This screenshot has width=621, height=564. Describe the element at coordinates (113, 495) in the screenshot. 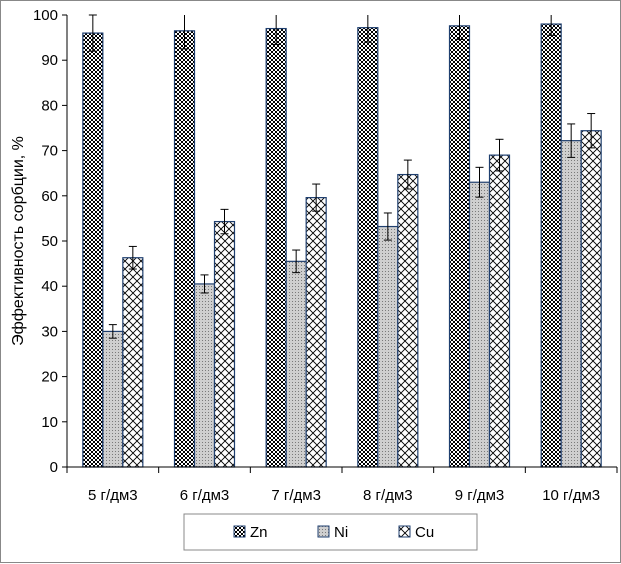

I see `x-tick-label: 5 г/дм3` at that location.